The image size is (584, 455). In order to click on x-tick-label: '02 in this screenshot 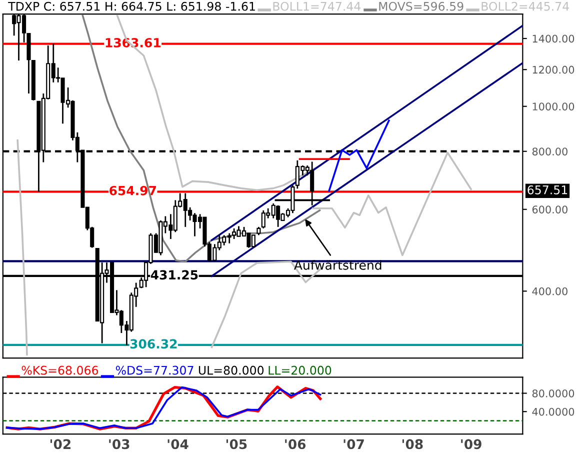, I will do `click(60, 444)`.